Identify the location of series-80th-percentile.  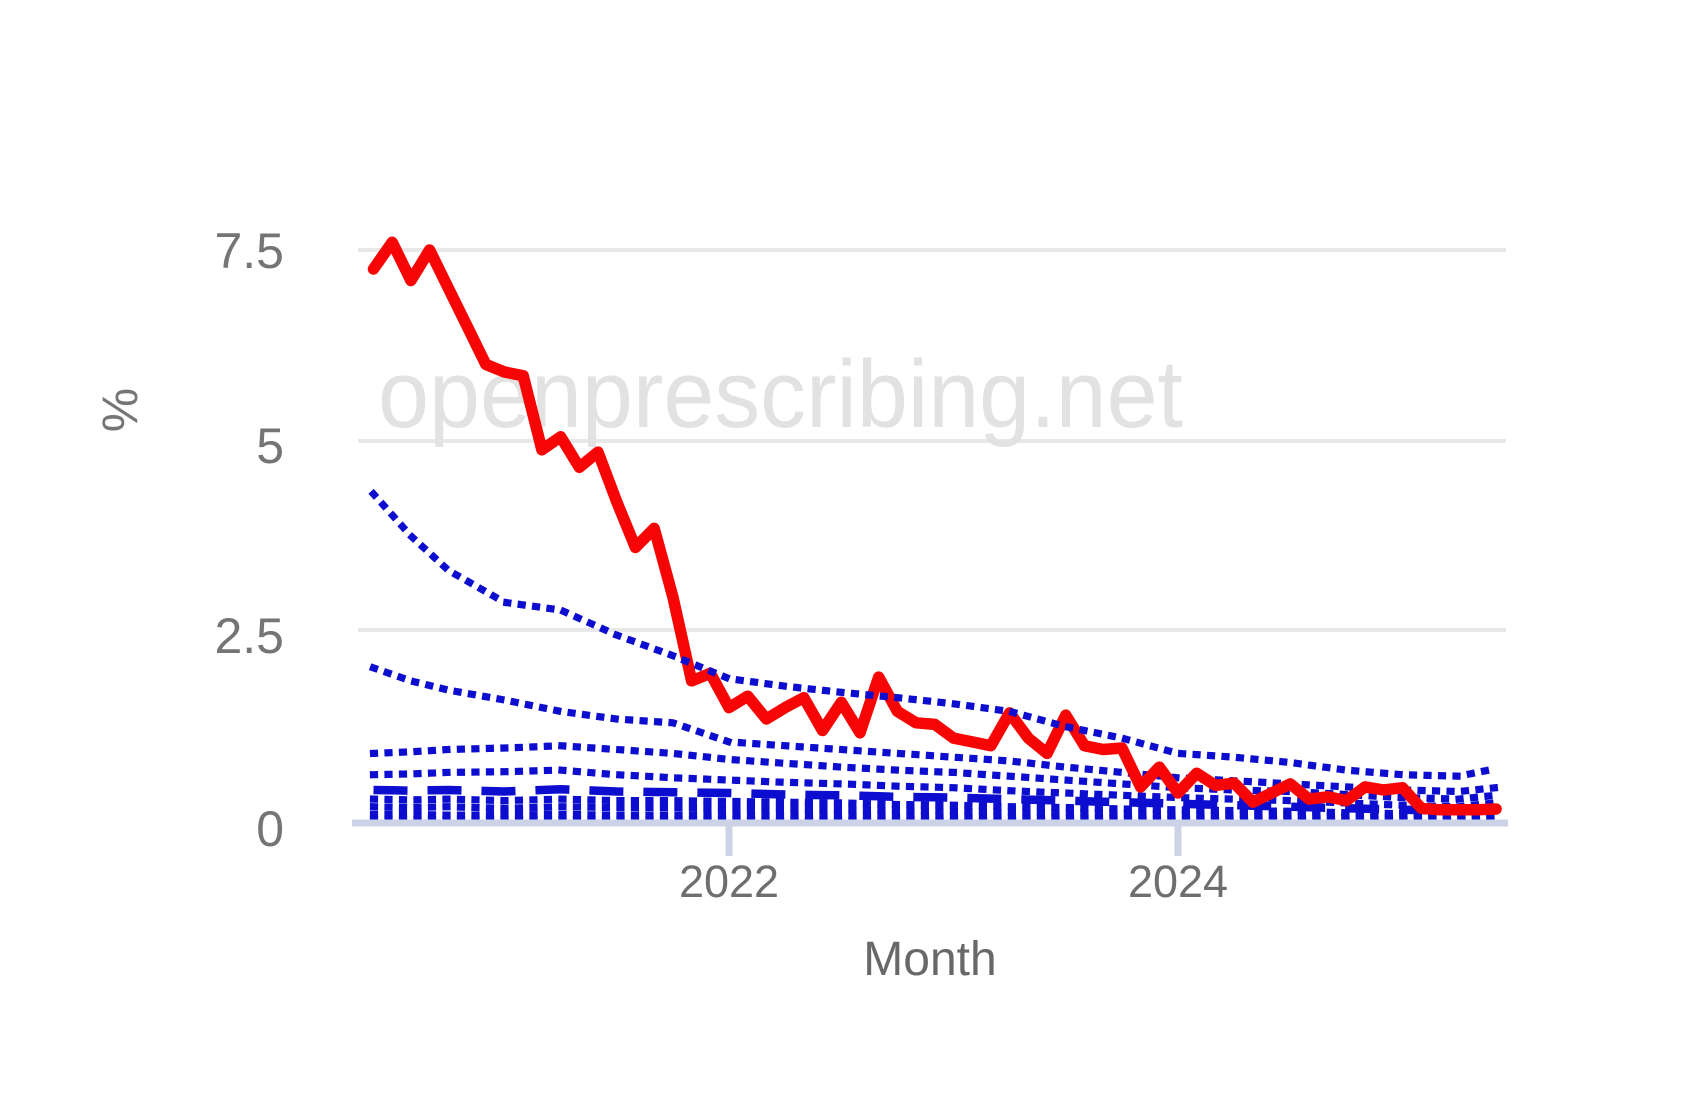
(934, 729).